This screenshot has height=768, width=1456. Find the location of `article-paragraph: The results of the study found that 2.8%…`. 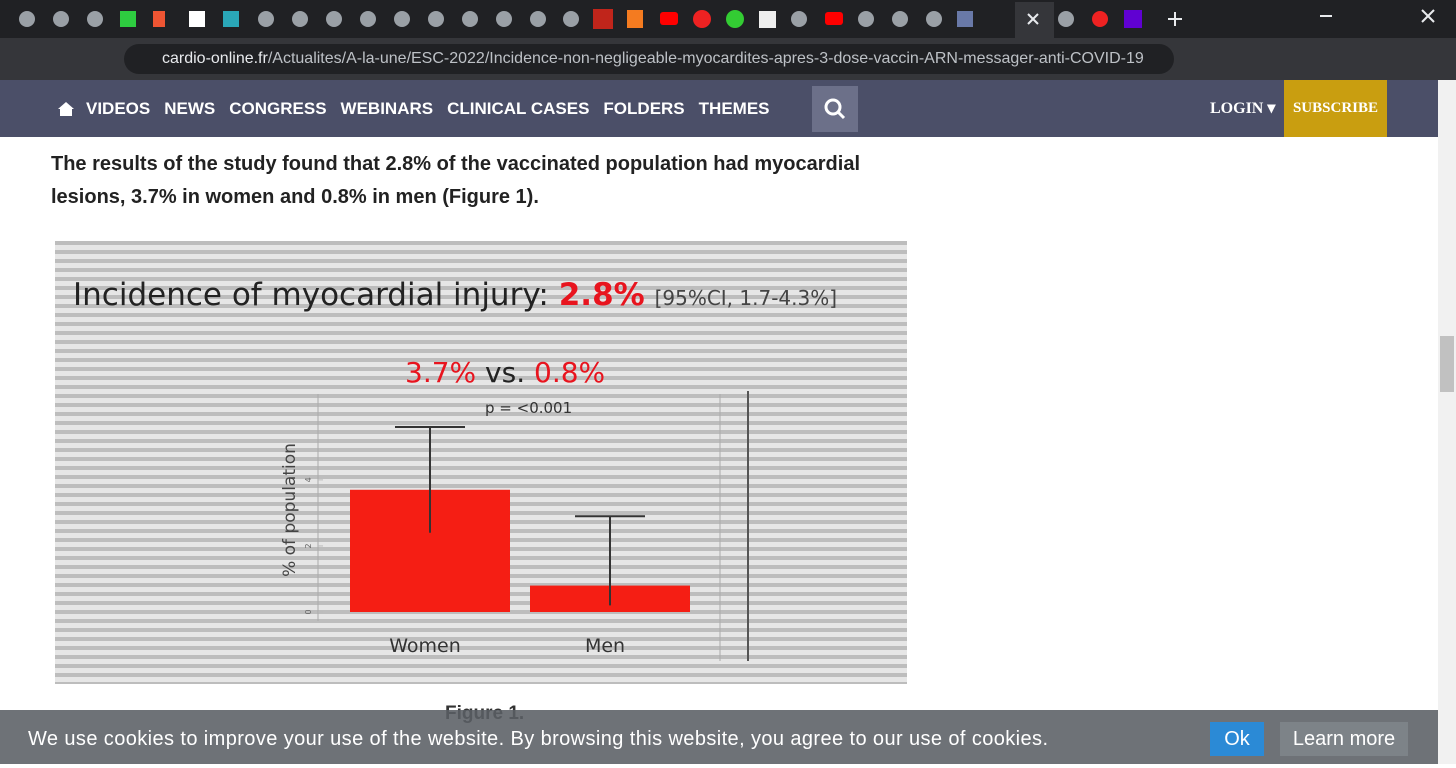

article-paragraph: The results of the study found that 2.8%… is located at coordinates (455, 180).